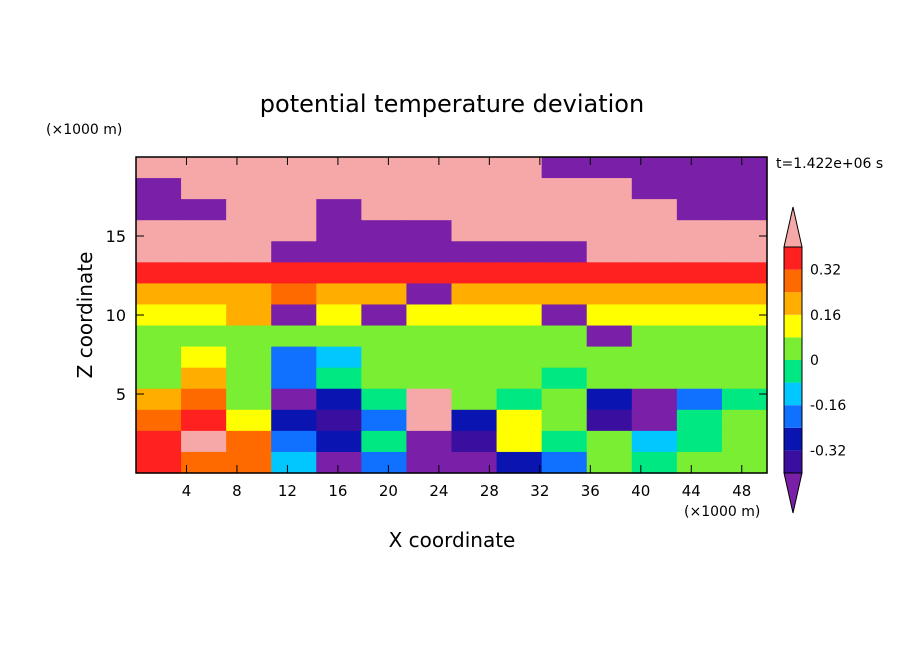  Describe the element at coordinates (187, 491) in the screenshot. I see `x-tick-label: 4` at that location.